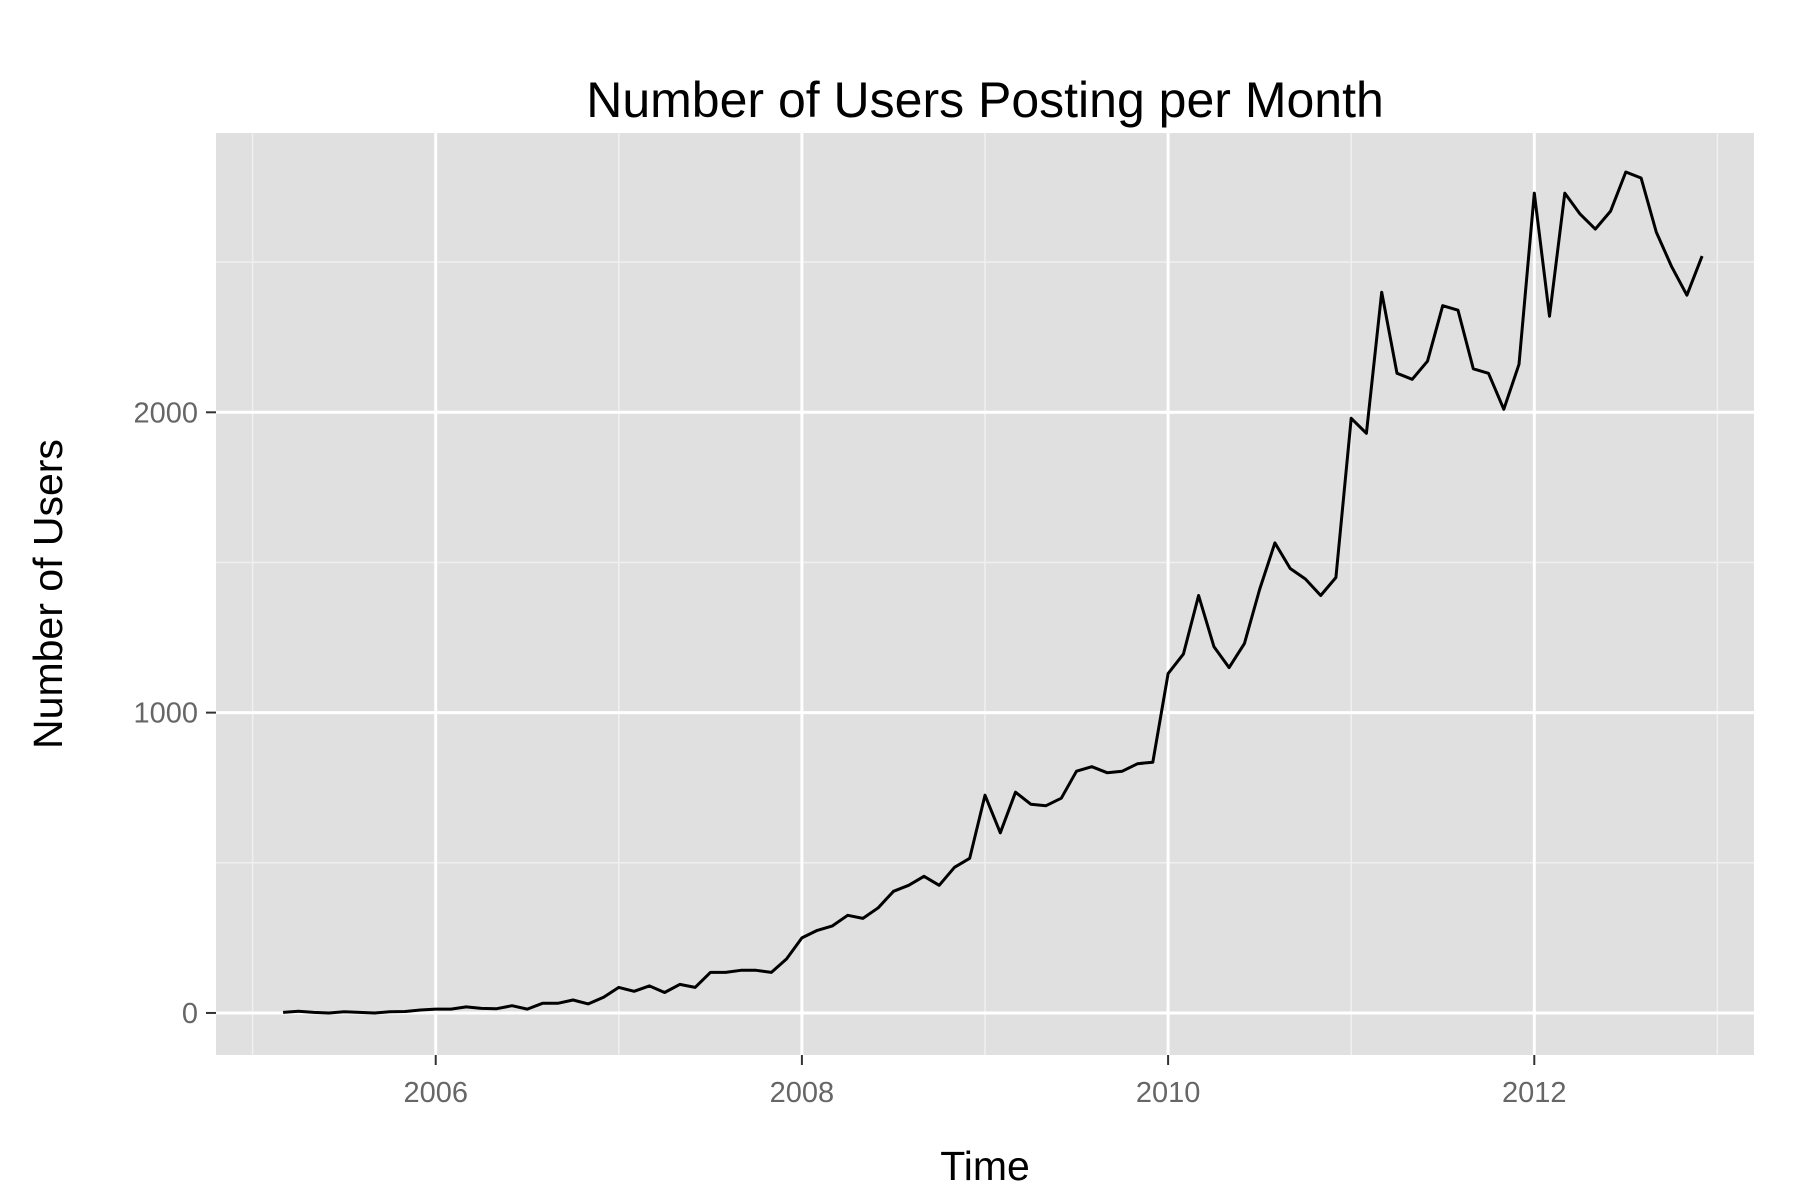 The width and height of the screenshot is (1800, 1200). Describe the element at coordinates (985, 1166) in the screenshot. I see `x-axis-title: Time` at that location.